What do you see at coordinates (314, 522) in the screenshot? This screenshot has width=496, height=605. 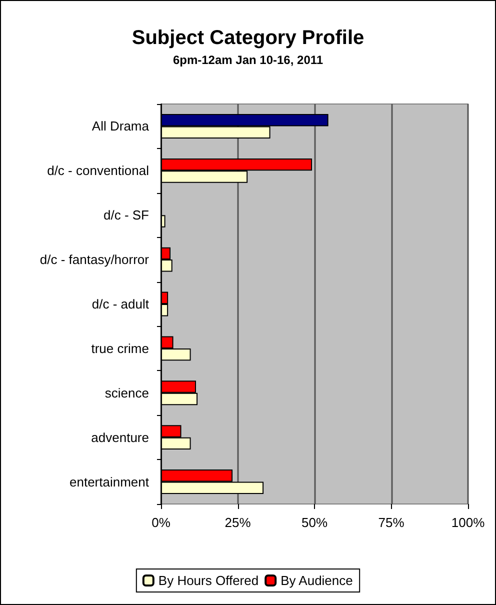 I see `x-tick-label: 50%` at bounding box center [314, 522].